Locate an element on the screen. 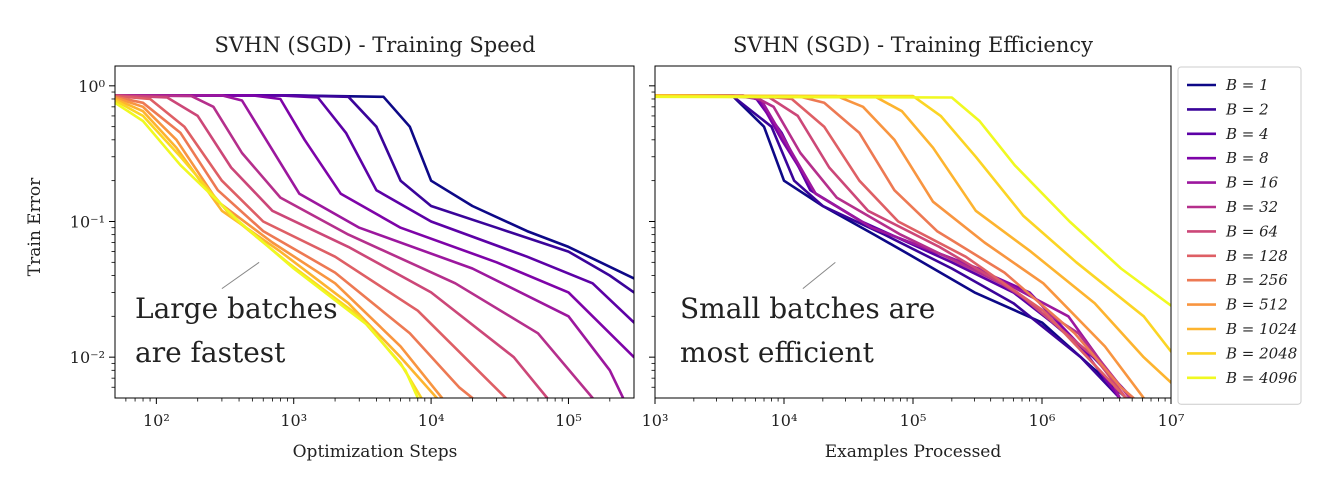 The width and height of the screenshot is (1341, 478). panel-title: SVHN (SGD) - Training Speed is located at coordinates (374, 45).